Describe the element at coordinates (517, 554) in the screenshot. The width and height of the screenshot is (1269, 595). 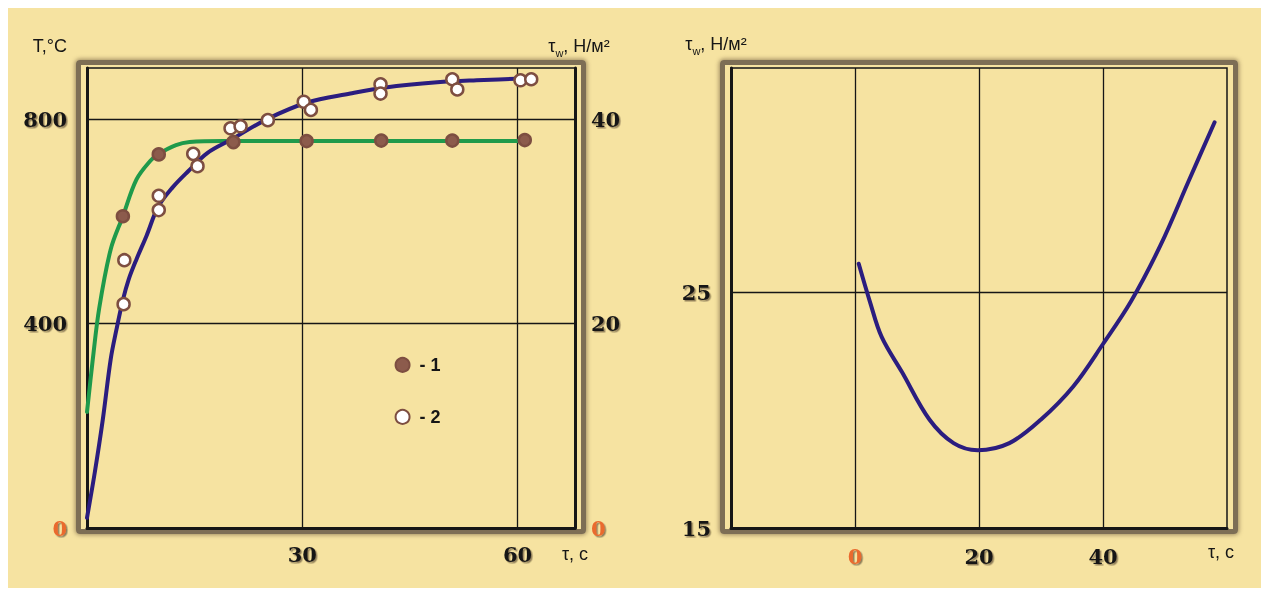
I see `x-tick-label: 60` at that location.